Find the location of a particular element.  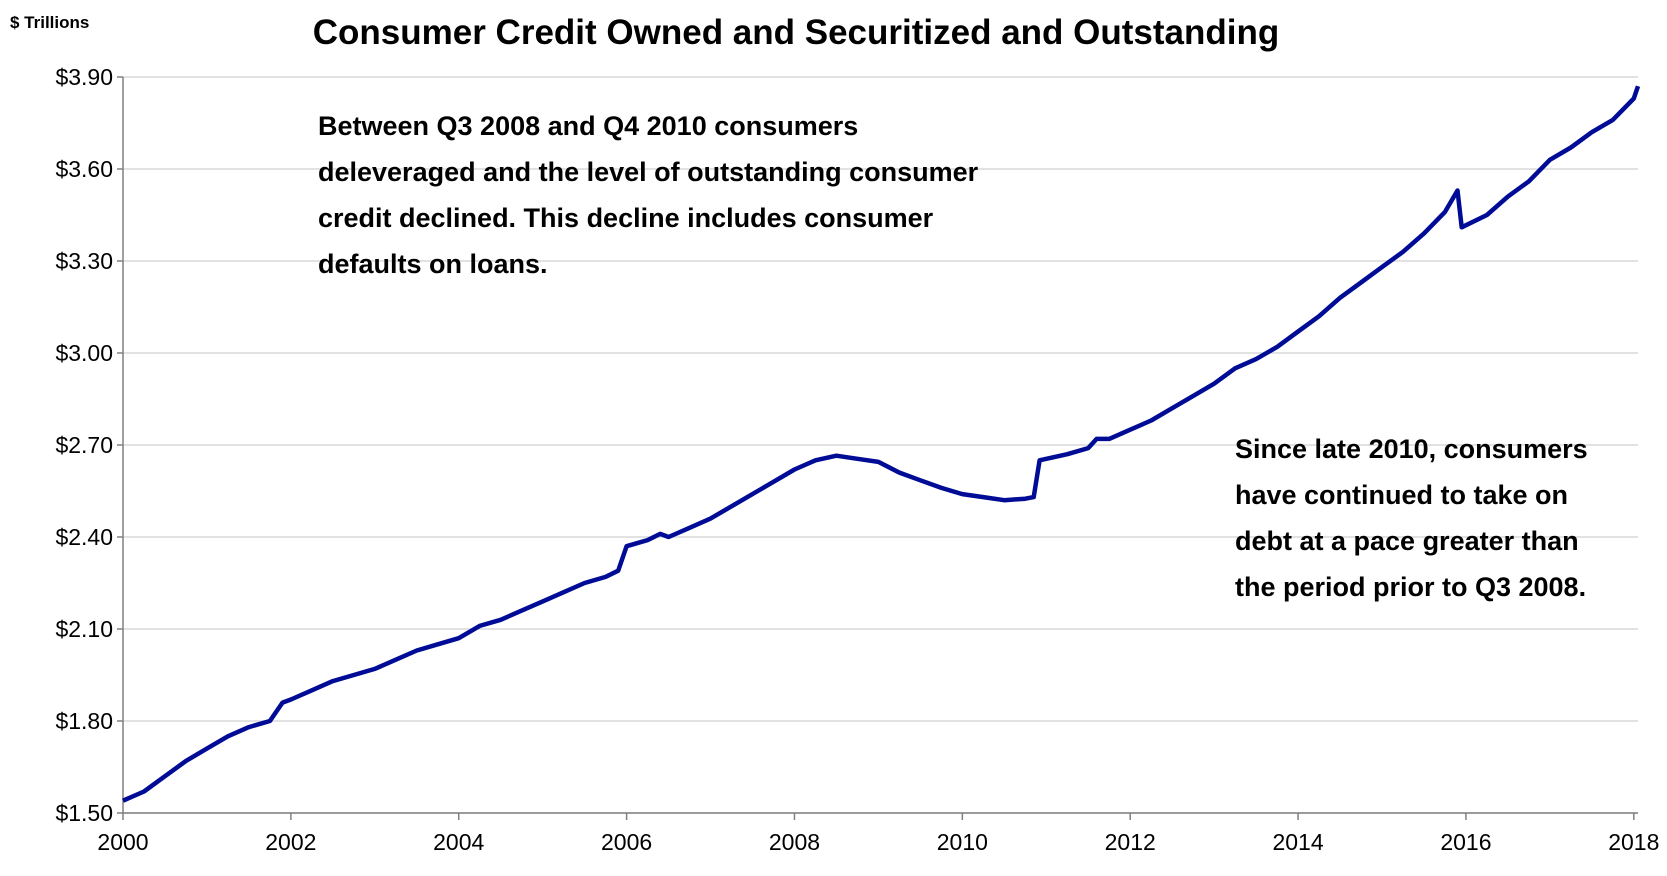

y-tick-label: $2.40 is located at coordinates (84, 537).